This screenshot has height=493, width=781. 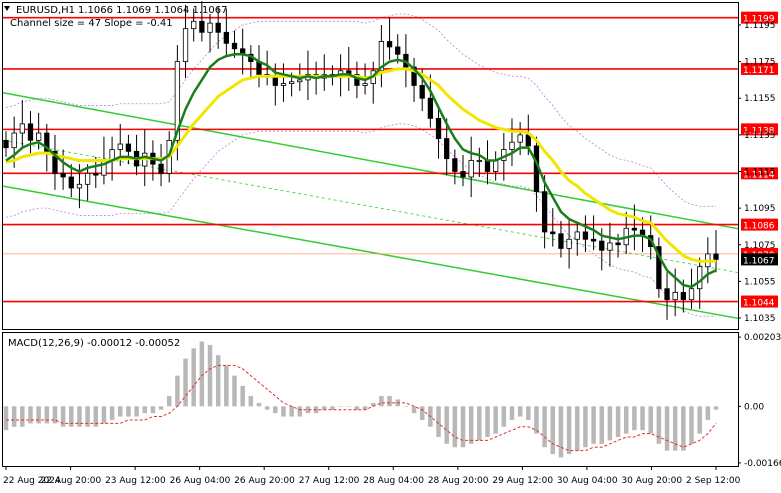 What do you see at coordinates (7, 8) in the screenshot?
I see `collapse-triangle-icon` at bounding box center [7, 8].